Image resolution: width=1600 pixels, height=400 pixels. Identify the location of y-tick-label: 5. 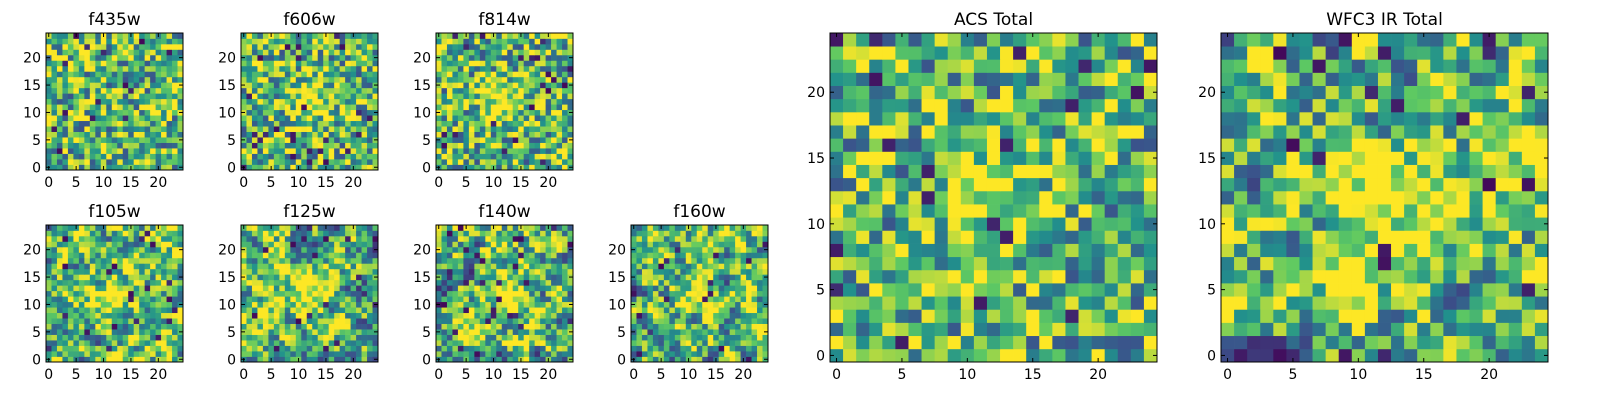
(426, 333).